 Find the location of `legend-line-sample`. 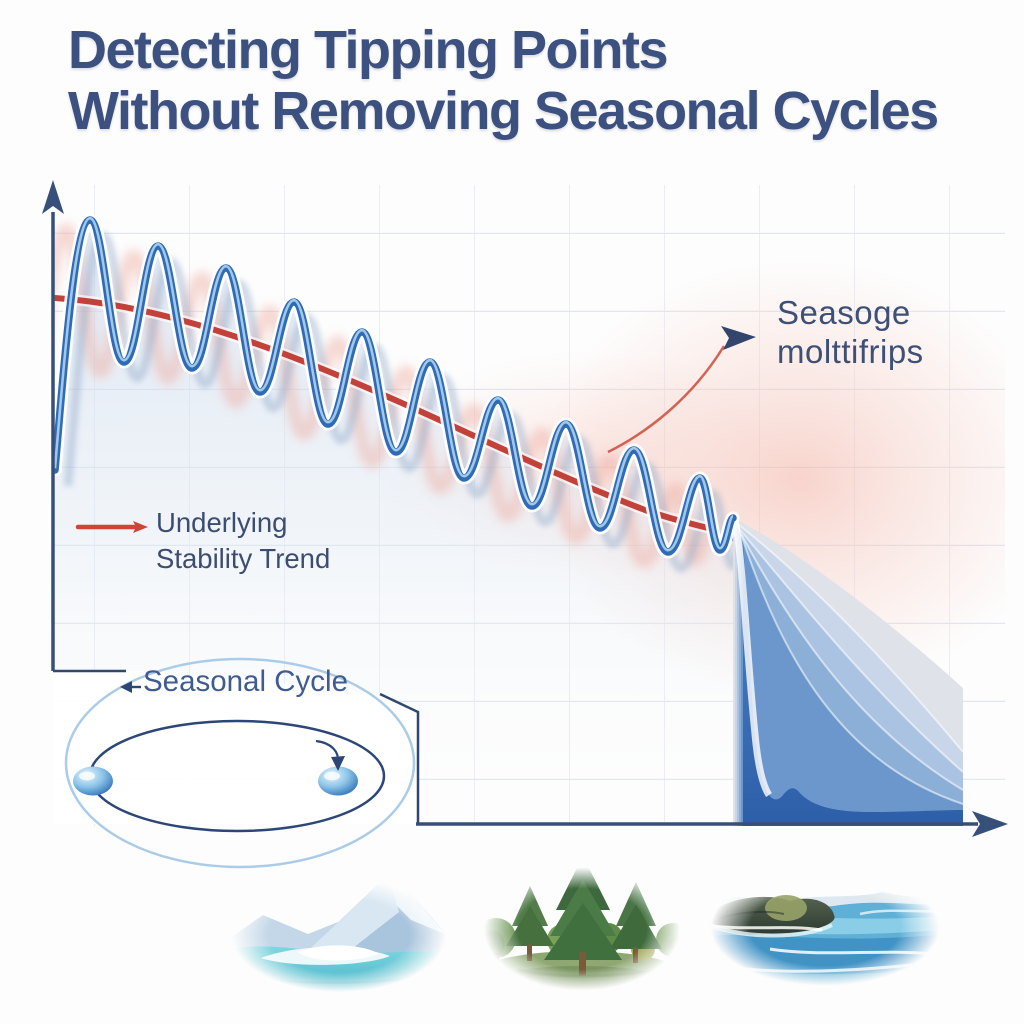

legend-line-sample is located at coordinates (111, 527).